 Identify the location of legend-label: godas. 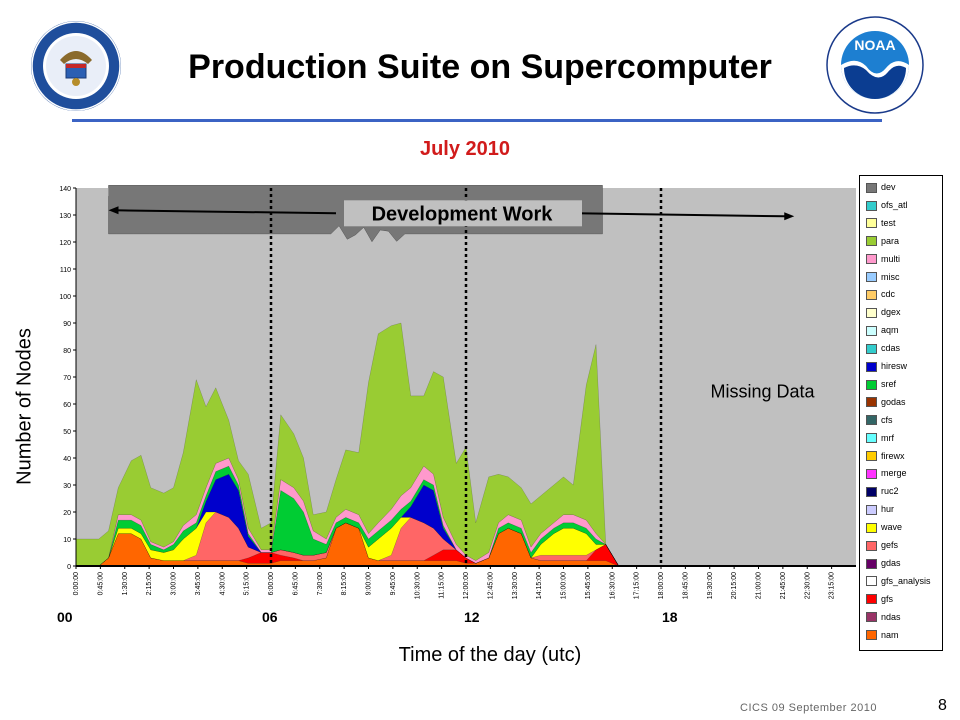
(893, 401).